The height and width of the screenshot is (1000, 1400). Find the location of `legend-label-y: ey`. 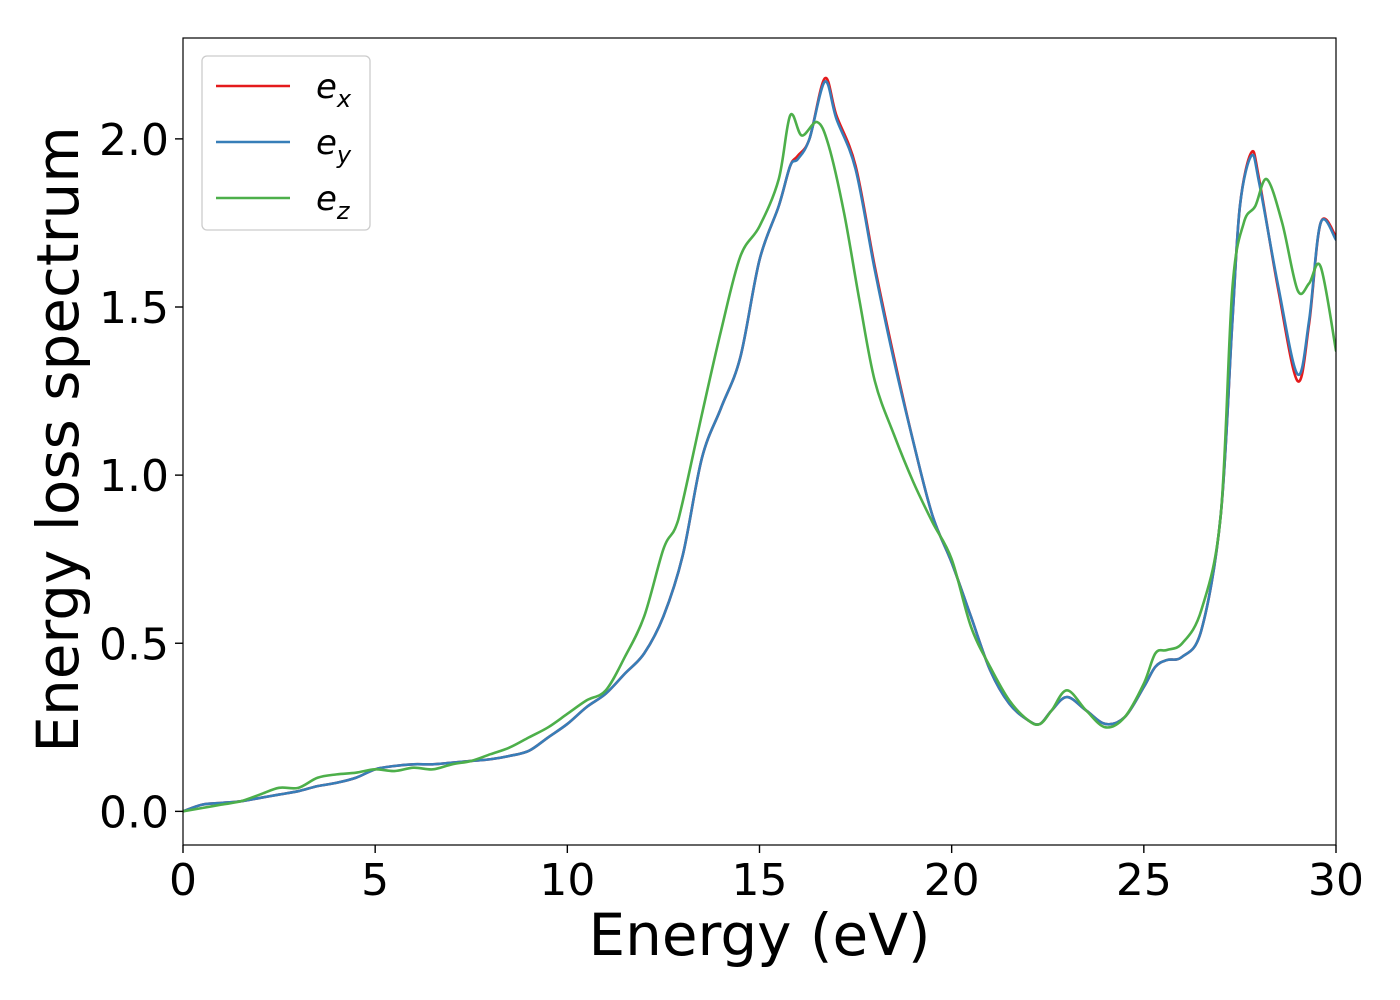

legend-label-y: ey is located at coordinates (334, 146).